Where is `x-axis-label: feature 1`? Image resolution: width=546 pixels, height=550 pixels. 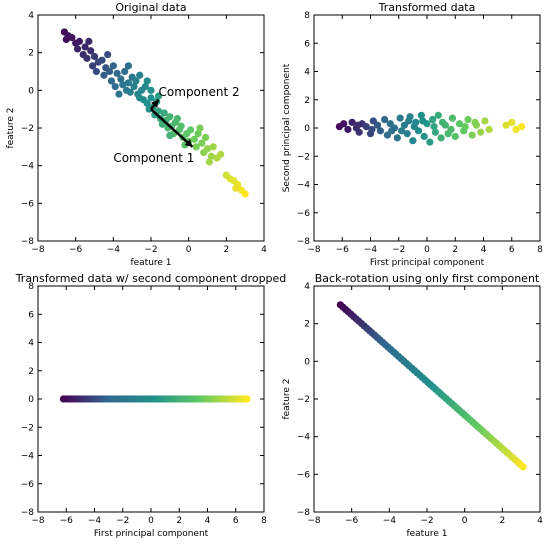
x-axis-label: feature 1 is located at coordinates (426, 534).